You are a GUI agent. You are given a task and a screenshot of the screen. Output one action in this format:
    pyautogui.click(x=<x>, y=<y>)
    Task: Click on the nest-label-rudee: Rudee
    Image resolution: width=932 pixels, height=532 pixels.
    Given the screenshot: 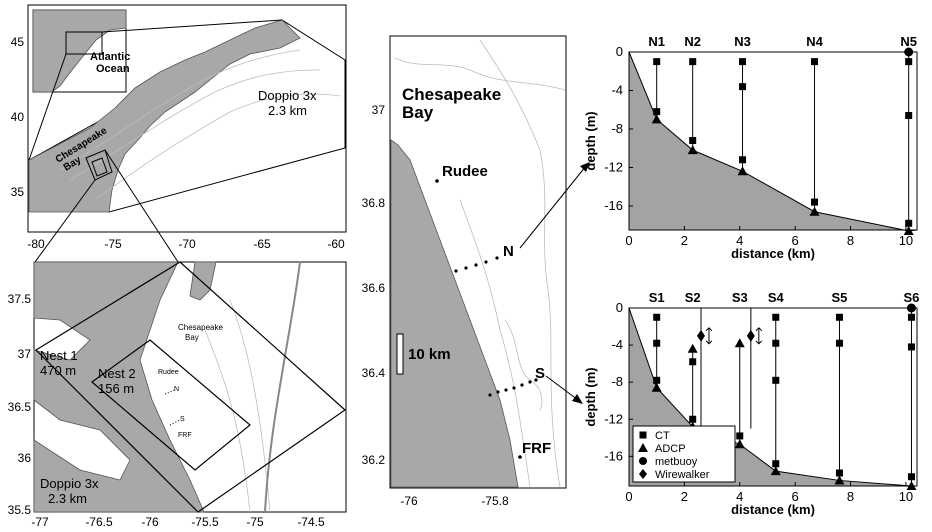 What is the action you would take?
    pyautogui.click(x=168, y=372)
    